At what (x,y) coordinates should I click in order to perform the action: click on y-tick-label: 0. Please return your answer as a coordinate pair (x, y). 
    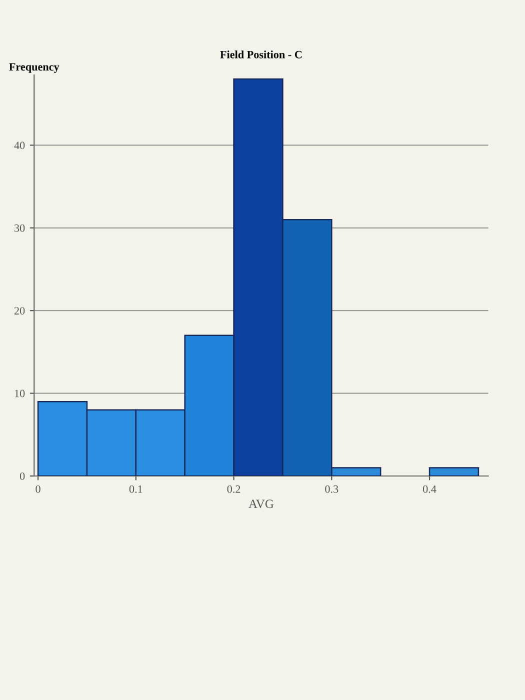
    Looking at the image, I should click on (22, 476).